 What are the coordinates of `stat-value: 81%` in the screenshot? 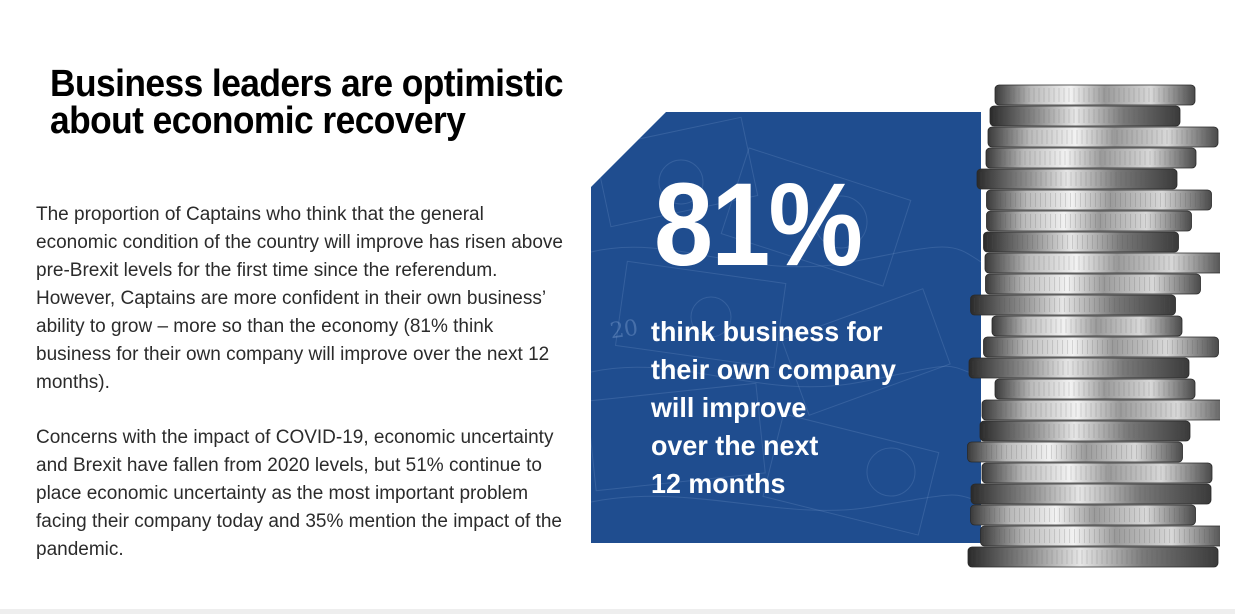 It's located at (758, 225).